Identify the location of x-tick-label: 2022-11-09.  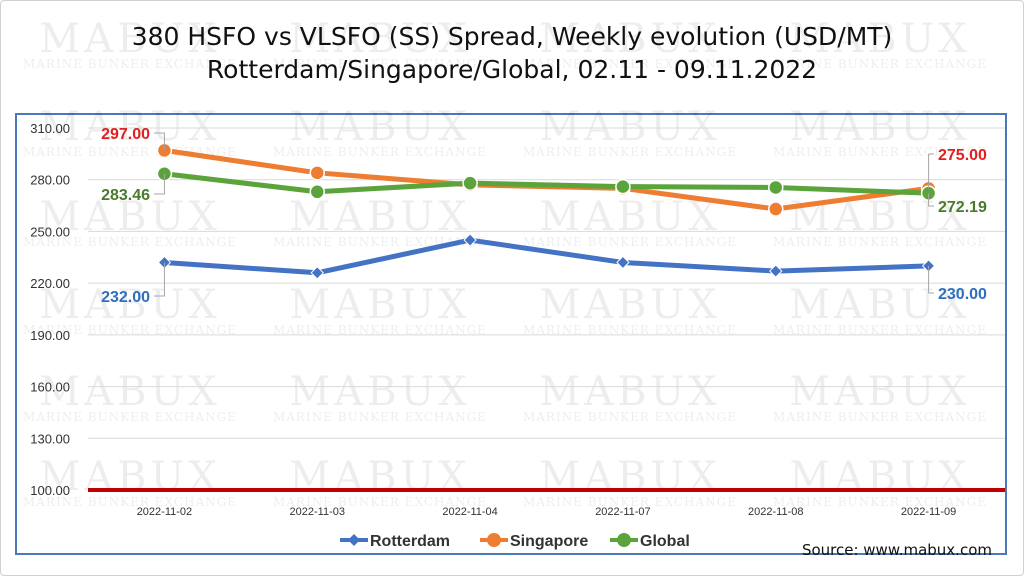
(928, 512).